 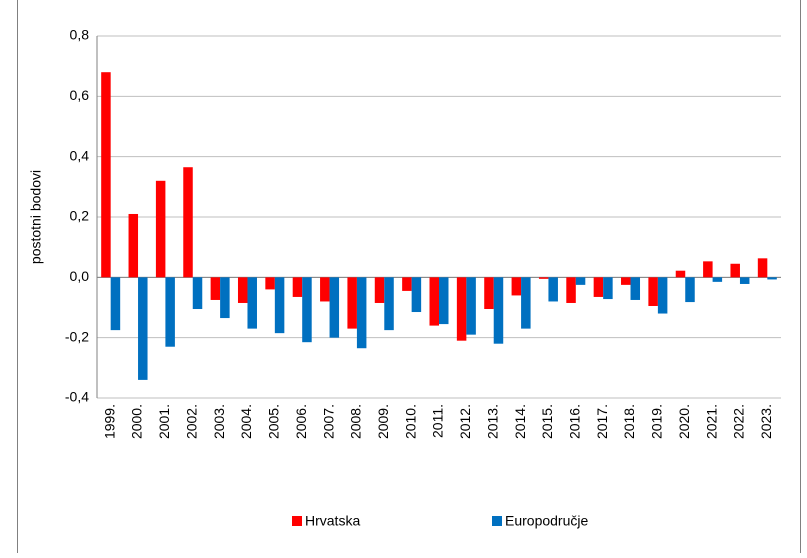 I want to click on x-tick-label: 1999., so click(x=109, y=421).